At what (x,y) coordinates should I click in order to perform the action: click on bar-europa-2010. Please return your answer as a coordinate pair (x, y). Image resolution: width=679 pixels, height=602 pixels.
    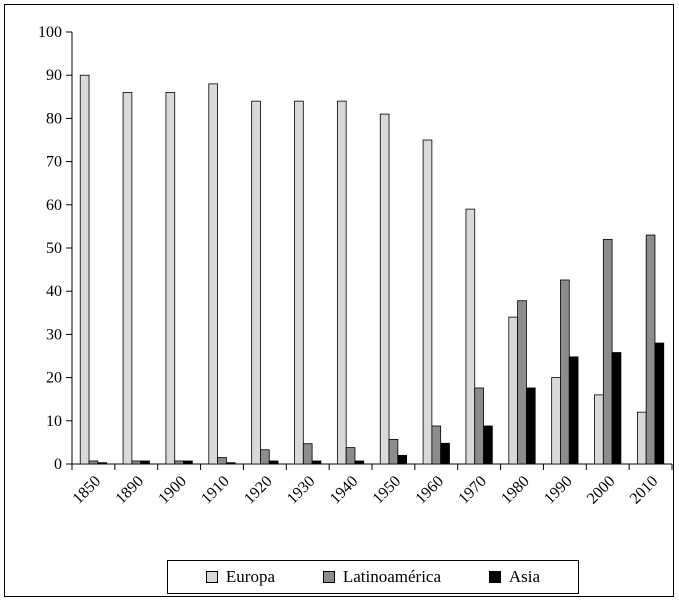
    Looking at the image, I should click on (641, 438).